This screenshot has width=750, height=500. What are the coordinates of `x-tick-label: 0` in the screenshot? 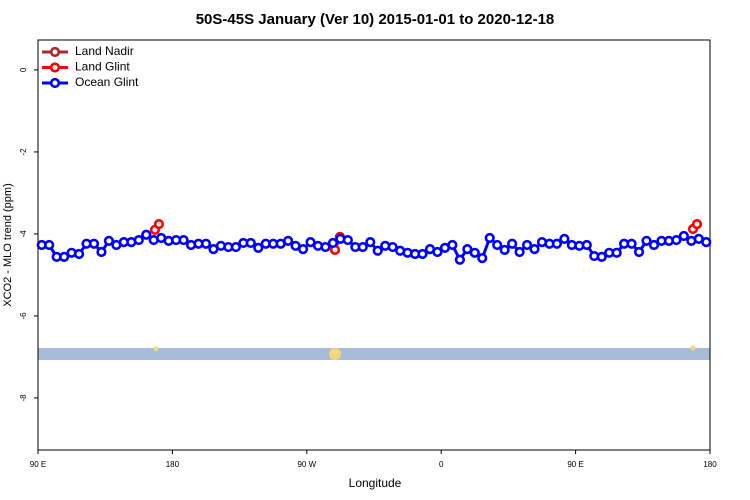 It's located at (441, 464).